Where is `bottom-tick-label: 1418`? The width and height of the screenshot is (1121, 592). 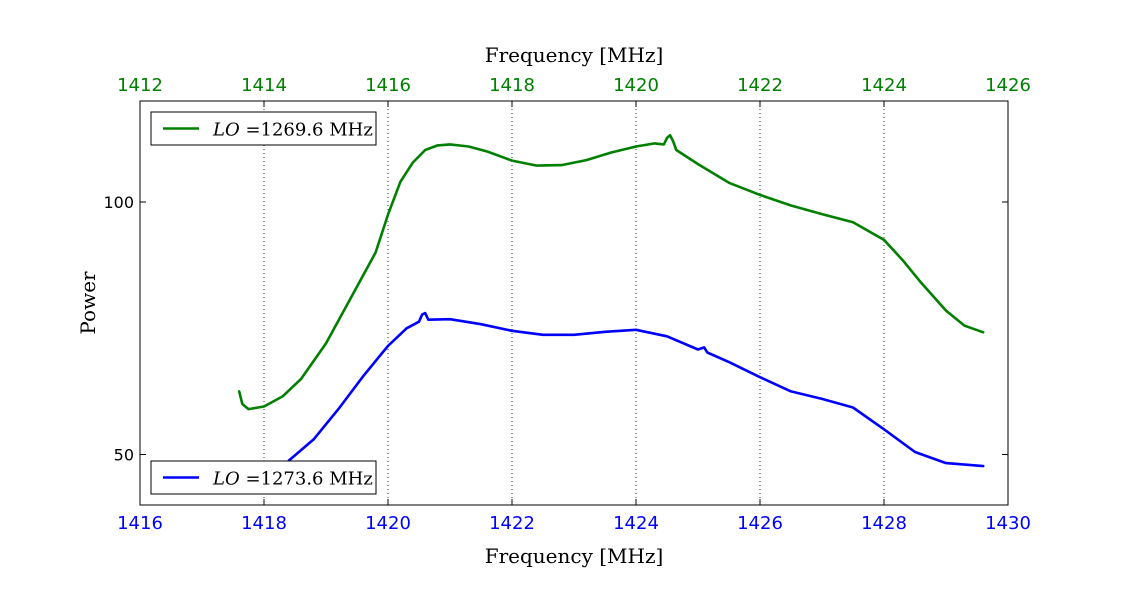
bottom-tick-label: 1418 is located at coordinates (264, 523).